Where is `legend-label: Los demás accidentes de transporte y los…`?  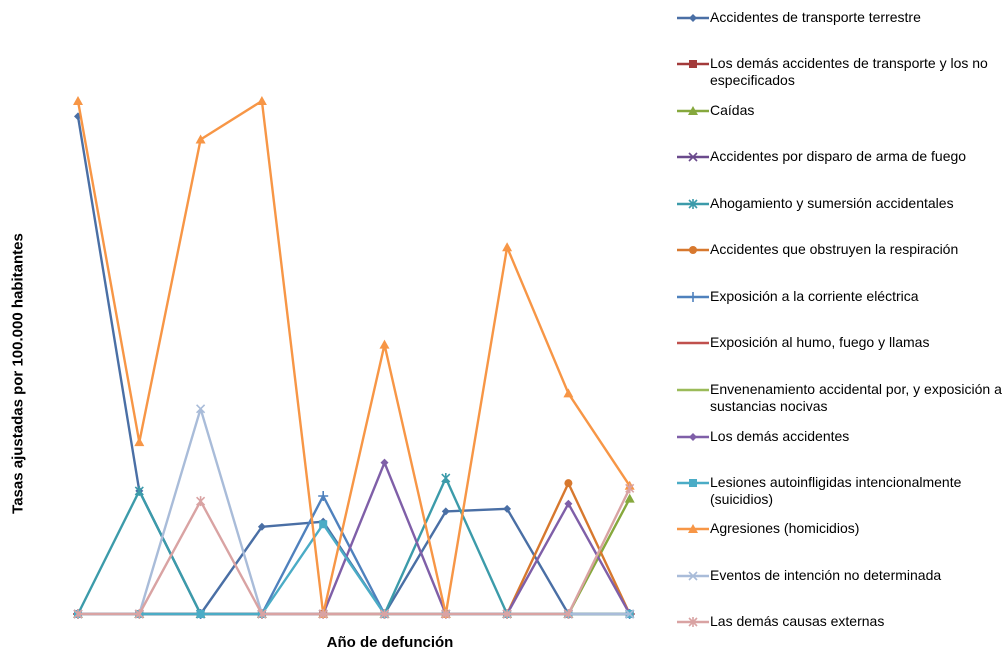
legend-label: Los demás accidentes de transporte y los… is located at coordinates (849, 71).